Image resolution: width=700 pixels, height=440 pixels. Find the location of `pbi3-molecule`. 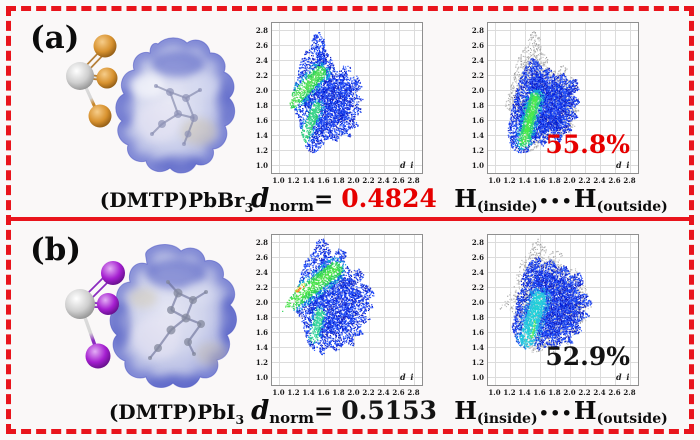

pbi3-molecule is located at coordinates (95, 315).